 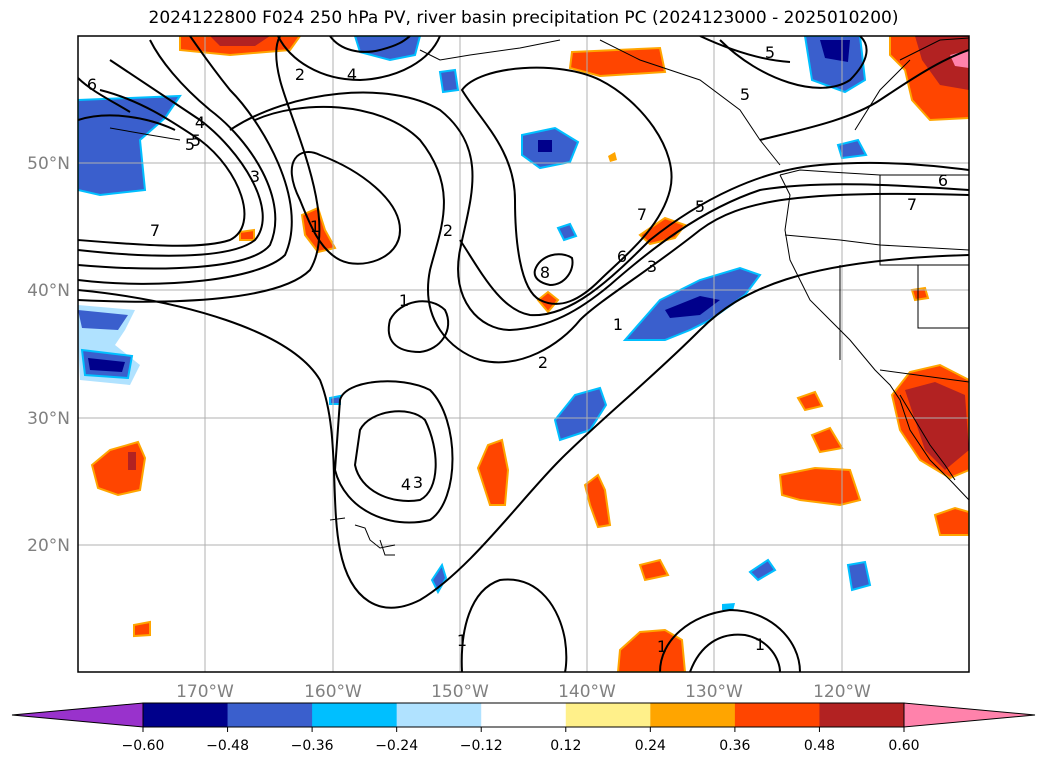 I want to click on lon-label: 150°W, so click(x=460, y=692).